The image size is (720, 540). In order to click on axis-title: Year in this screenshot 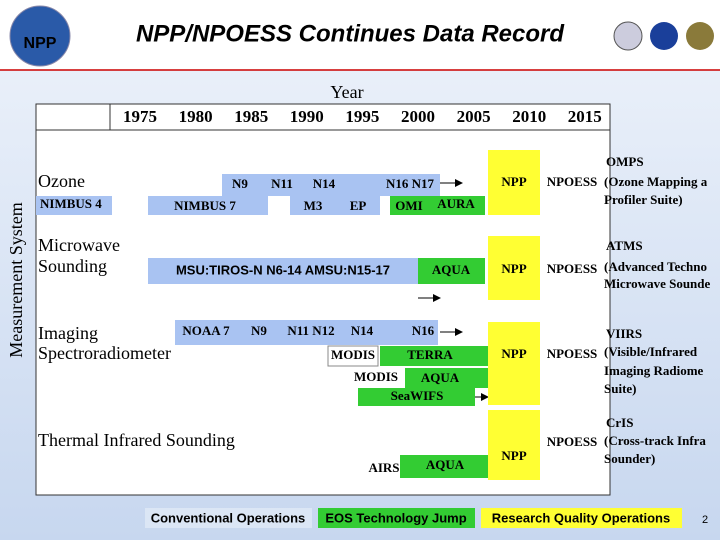, I will do `click(346, 92)`.